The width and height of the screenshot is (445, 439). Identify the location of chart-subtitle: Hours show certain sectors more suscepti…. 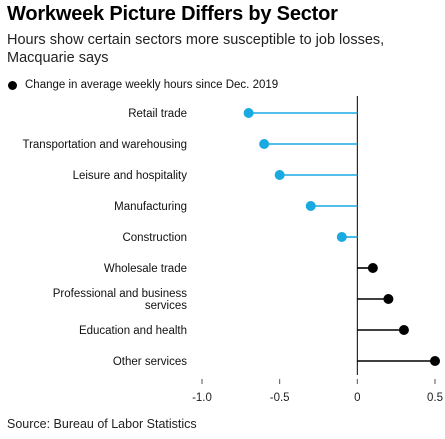
(196, 49).